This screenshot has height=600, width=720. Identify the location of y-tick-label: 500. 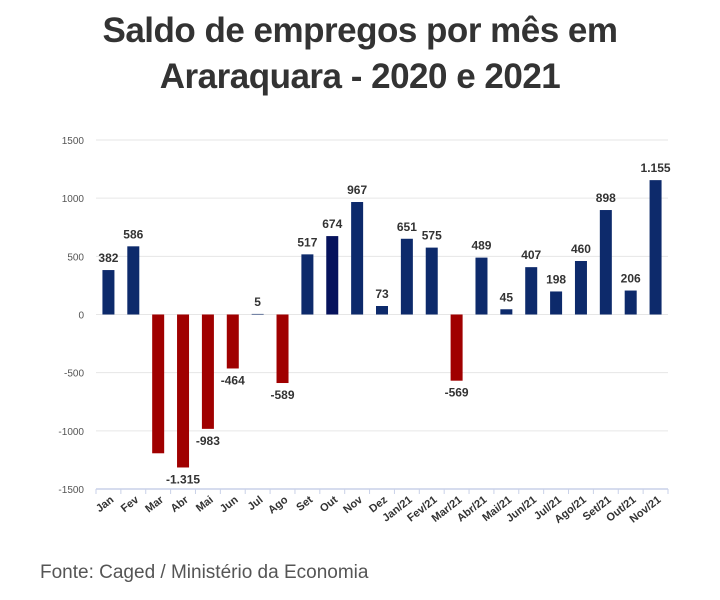
(75, 257).